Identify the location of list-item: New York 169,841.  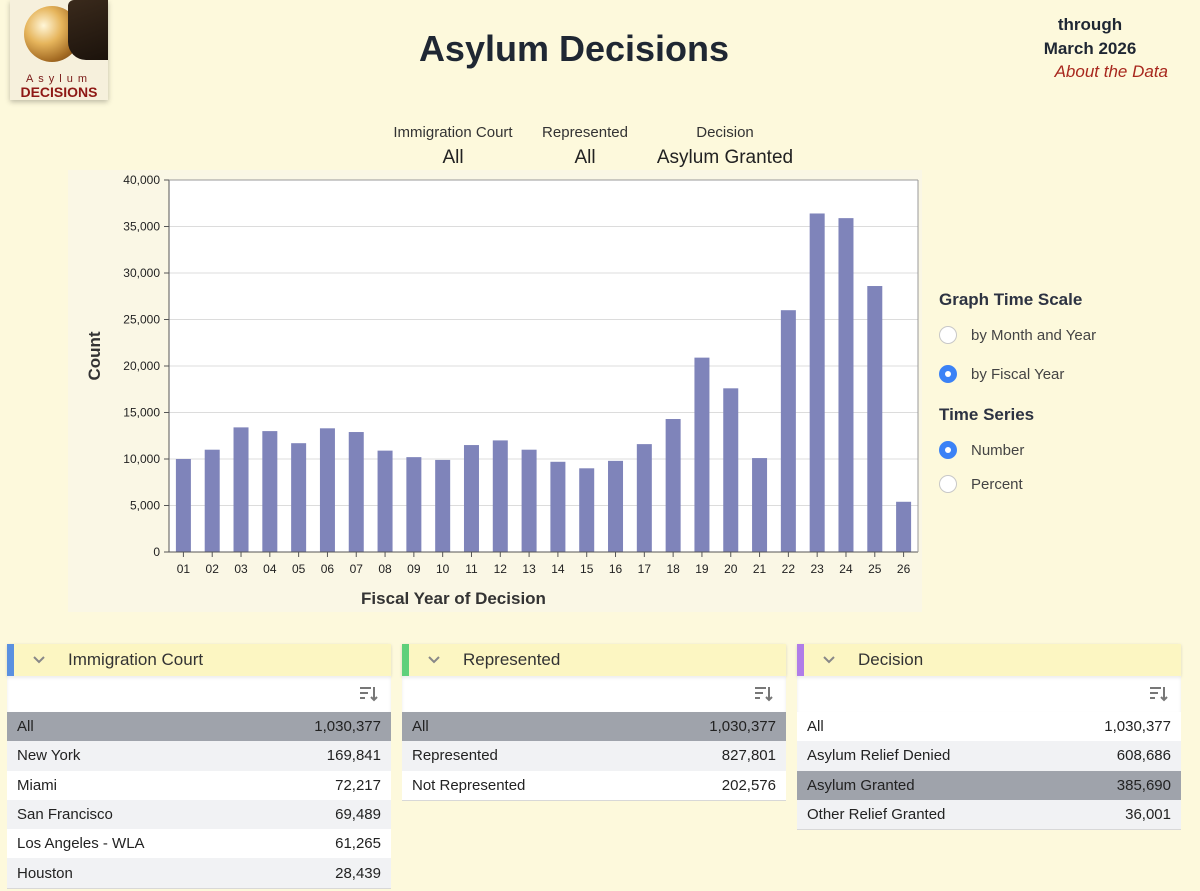
(199, 756).